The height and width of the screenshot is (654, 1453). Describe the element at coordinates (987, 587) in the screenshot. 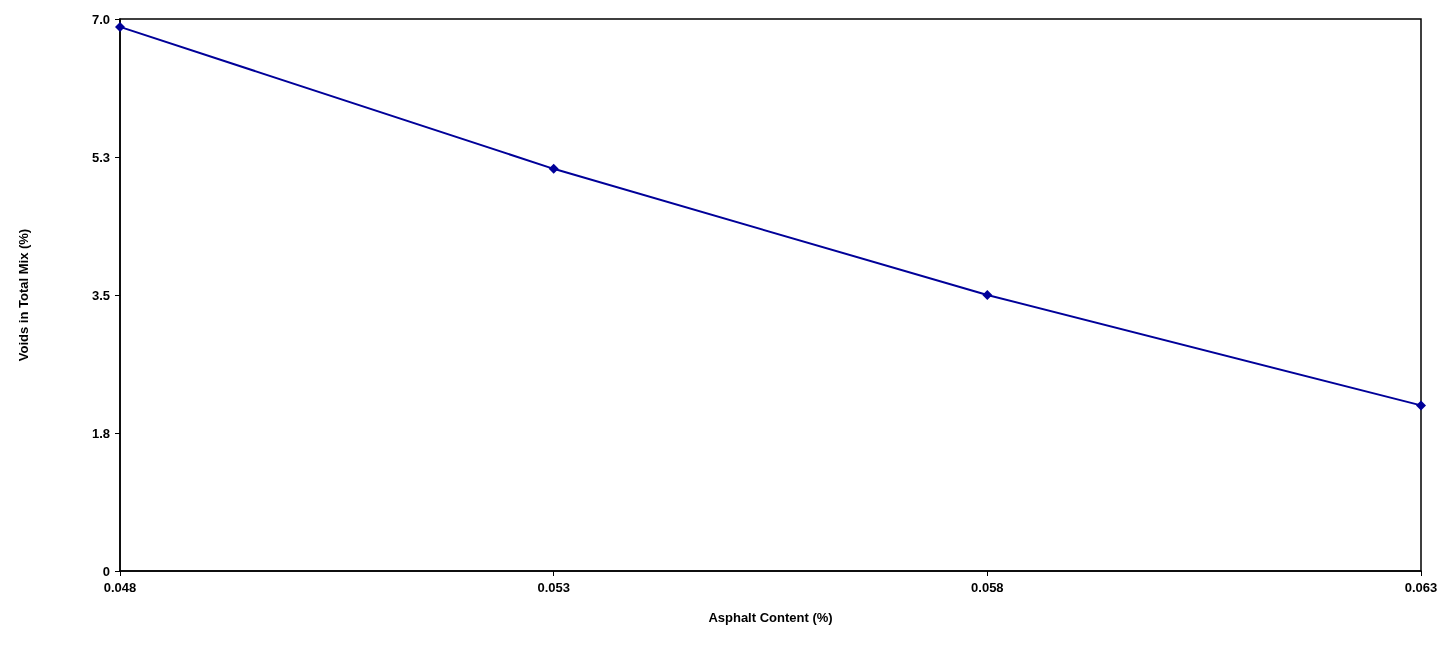

I see `x-tick-label: 0.058` at that location.